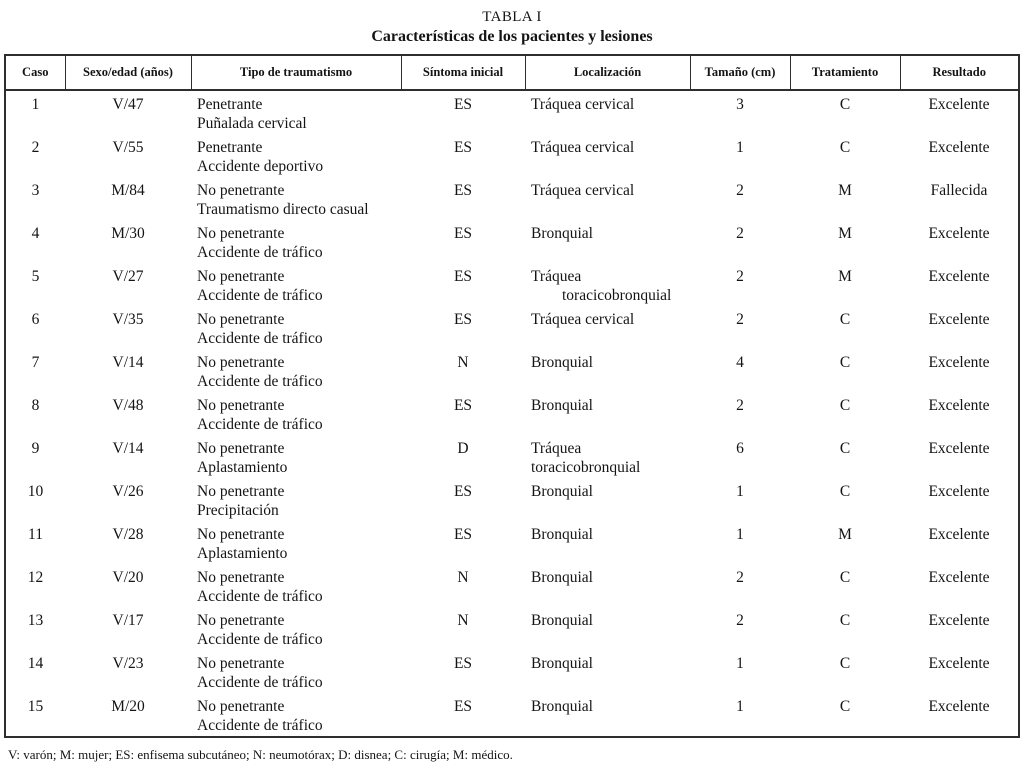  What do you see at coordinates (740, 448) in the screenshot?
I see `cell-tamano: 6` at bounding box center [740, 448].